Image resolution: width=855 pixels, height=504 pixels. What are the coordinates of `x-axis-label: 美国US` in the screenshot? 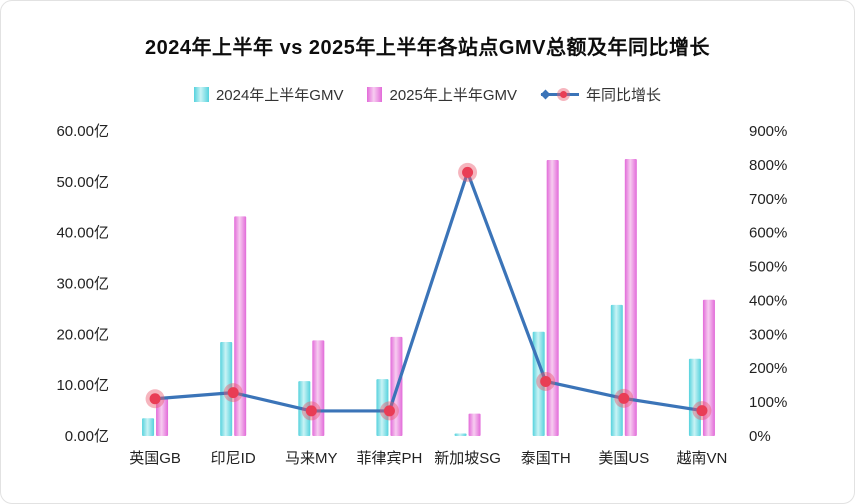 It's located at (623, 458).